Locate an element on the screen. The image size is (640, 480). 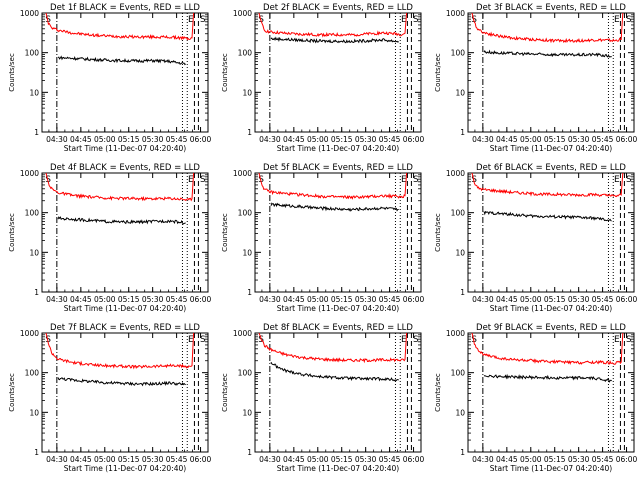
chart-title: Det 9f BLACK = Events, RED = LLD is located at coordinates (551, 328).